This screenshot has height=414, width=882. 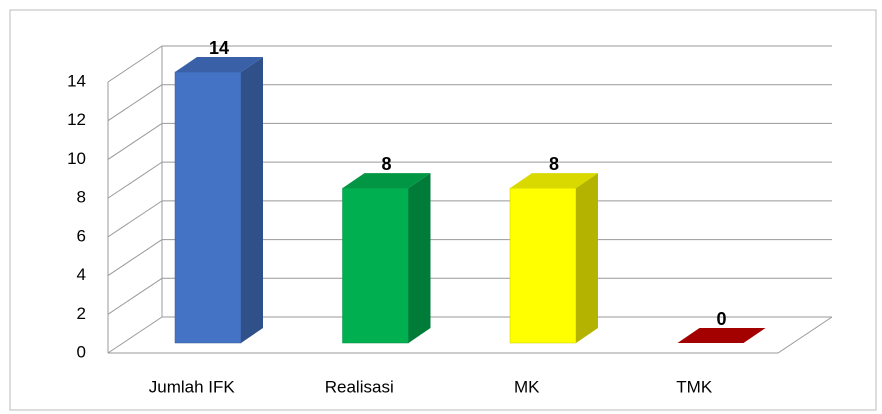 I want to click on y-tick-label: 8, so click(x=81, y=197).